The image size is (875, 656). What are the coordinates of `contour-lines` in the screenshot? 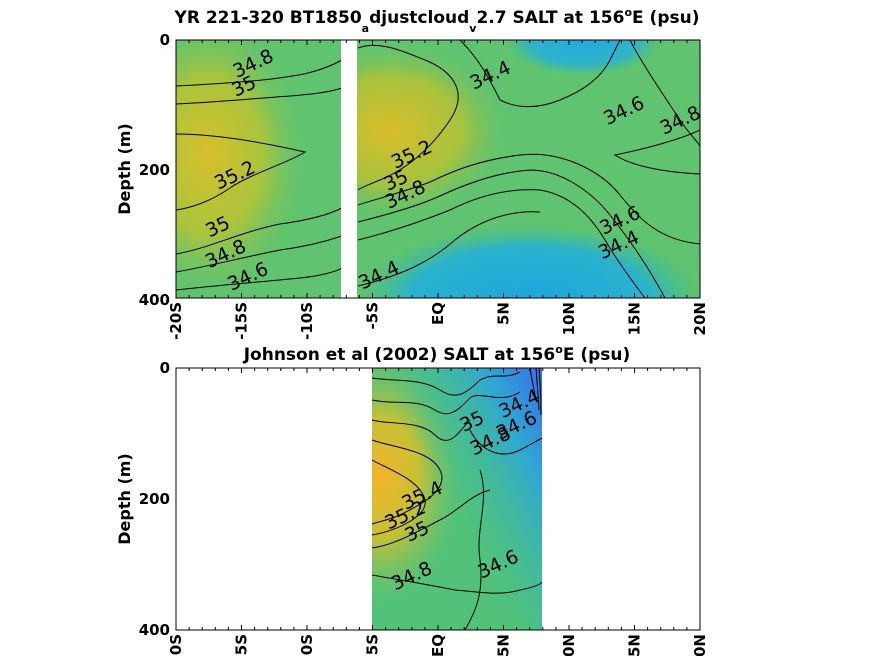 It's located at (457, 499).